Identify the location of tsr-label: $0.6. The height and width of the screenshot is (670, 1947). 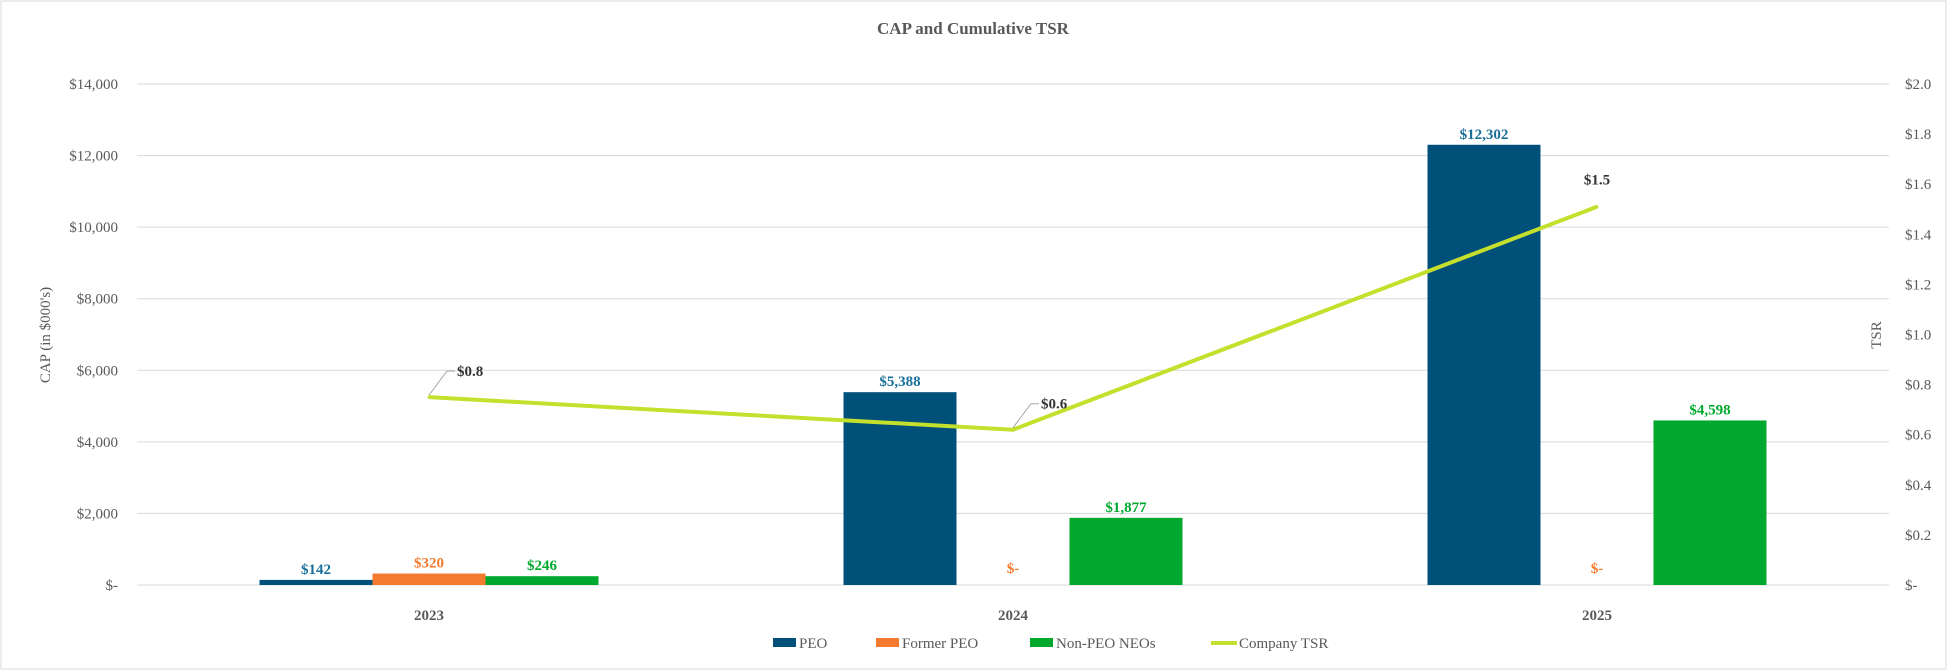
(1054, 405).